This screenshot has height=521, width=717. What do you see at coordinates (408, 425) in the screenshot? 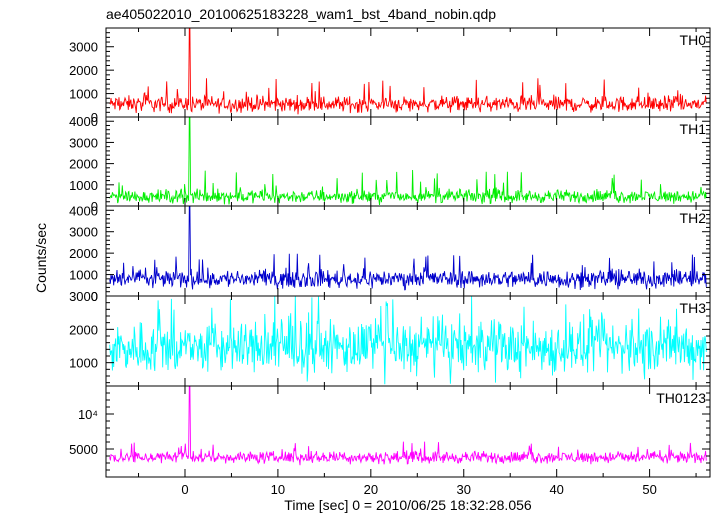
I see `series-line-th0123` at bounding box center [408, 425].